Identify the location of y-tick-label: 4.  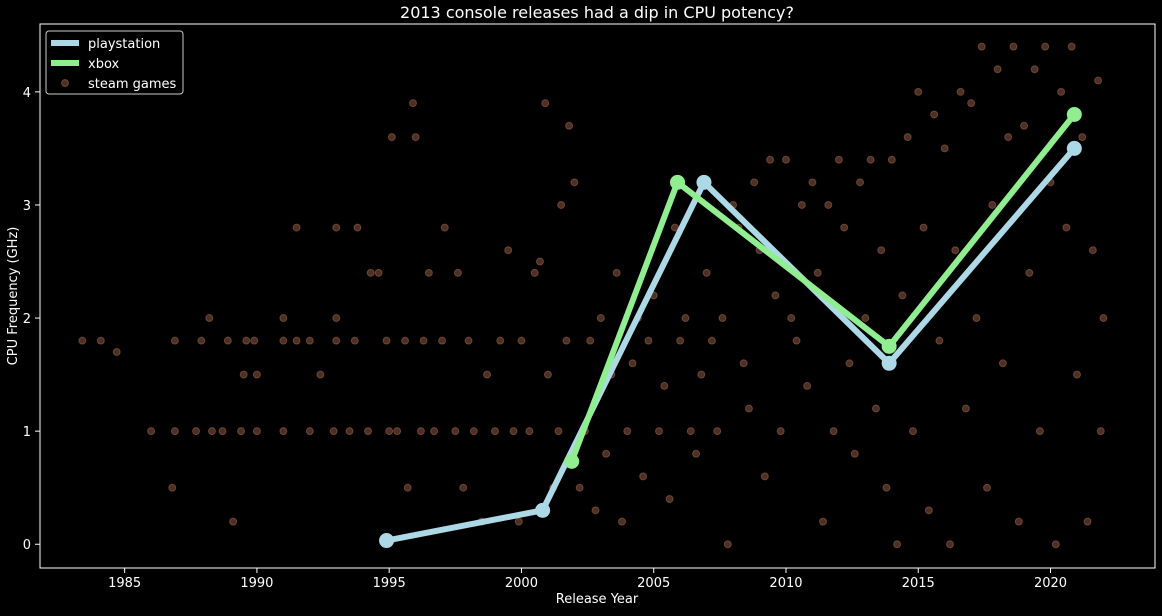
(27, 93).